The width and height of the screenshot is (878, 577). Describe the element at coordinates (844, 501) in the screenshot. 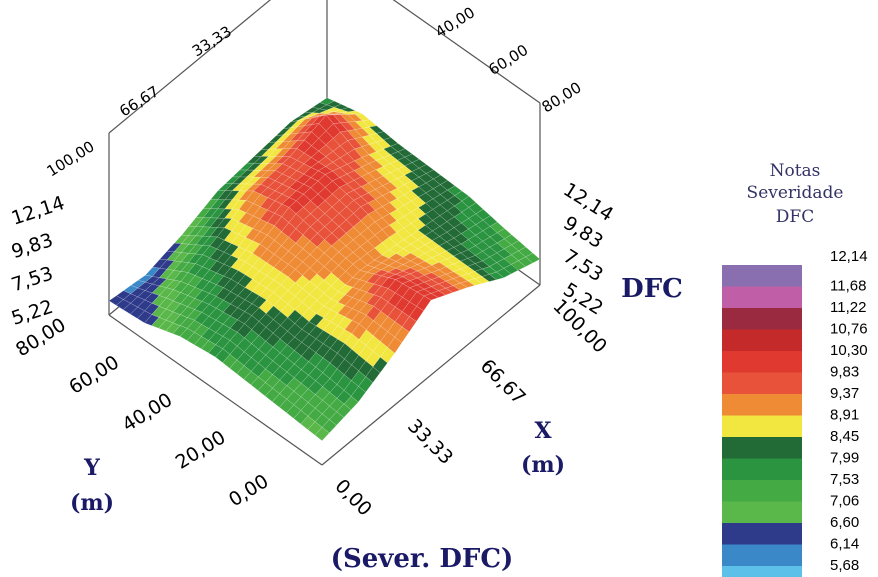

I see `legend-level-label: 7,06` at that location.